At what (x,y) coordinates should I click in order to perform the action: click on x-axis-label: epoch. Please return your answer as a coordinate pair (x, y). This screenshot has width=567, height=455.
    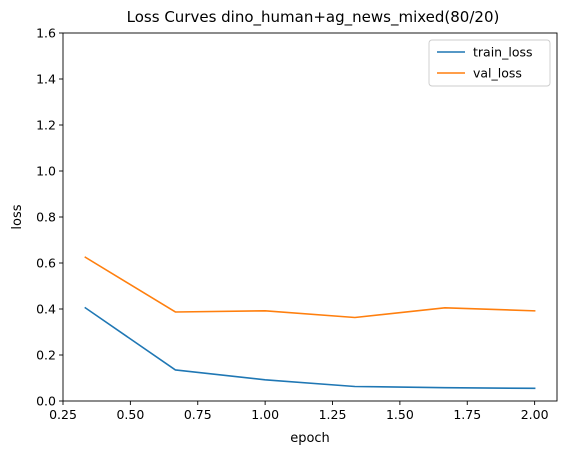
    Looking at the image, I should click on (310, 438).